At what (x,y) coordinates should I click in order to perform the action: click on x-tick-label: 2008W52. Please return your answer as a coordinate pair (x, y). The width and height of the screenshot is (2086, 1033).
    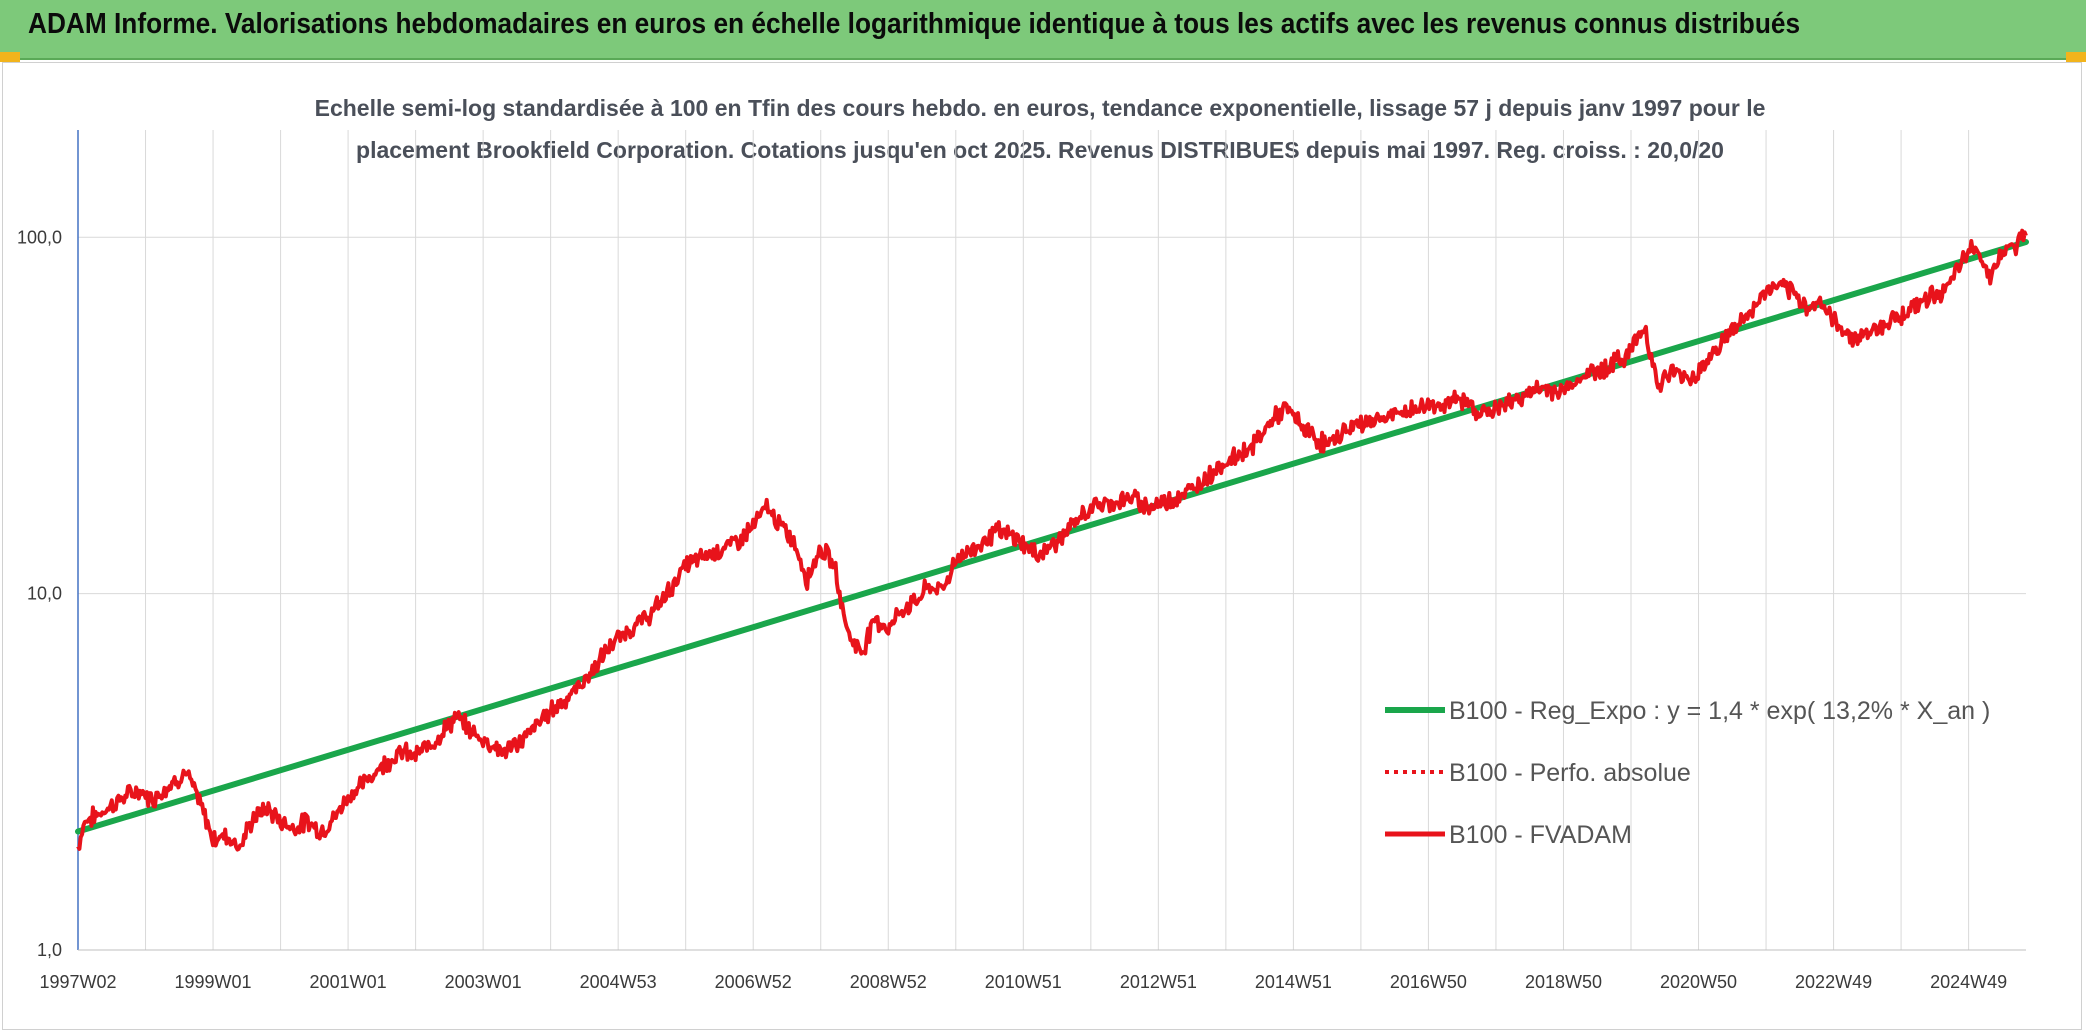
    Looking at the image, I should click on (888, 982).